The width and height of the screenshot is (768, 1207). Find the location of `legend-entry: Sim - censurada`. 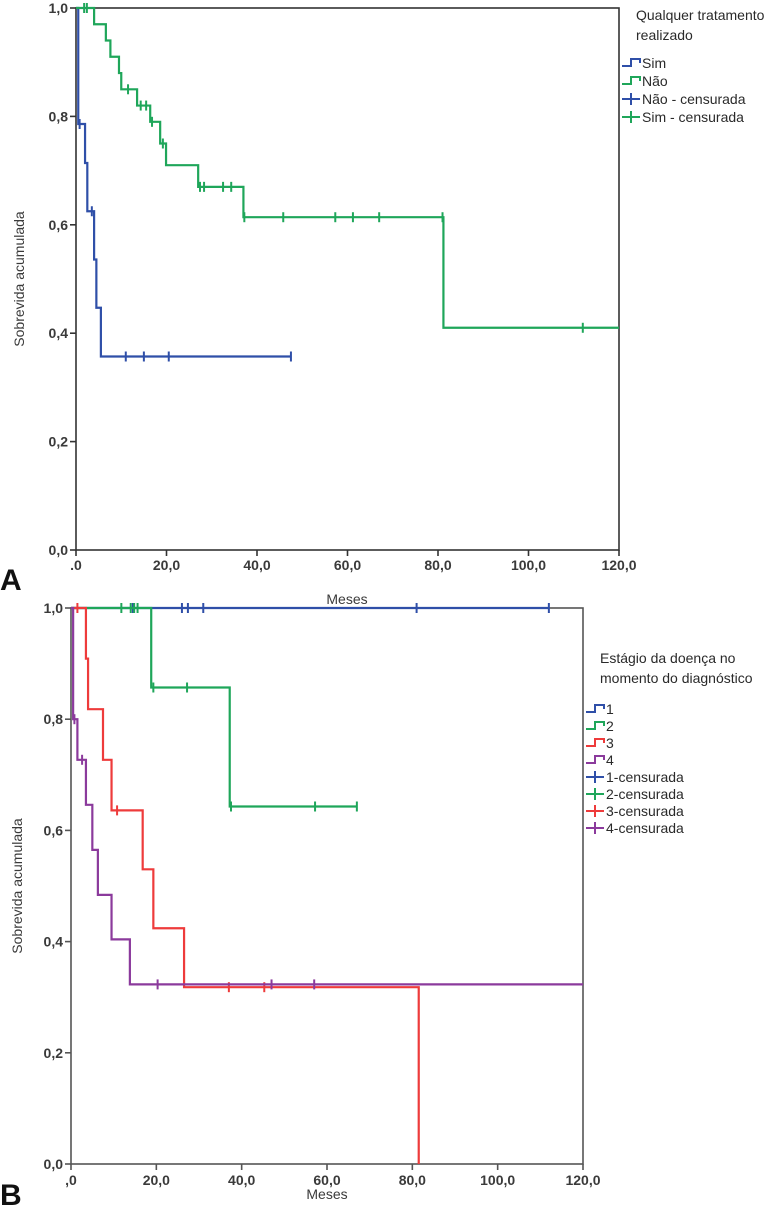

legend-entry: Sim - censurada is located at coordinates (693, 117).